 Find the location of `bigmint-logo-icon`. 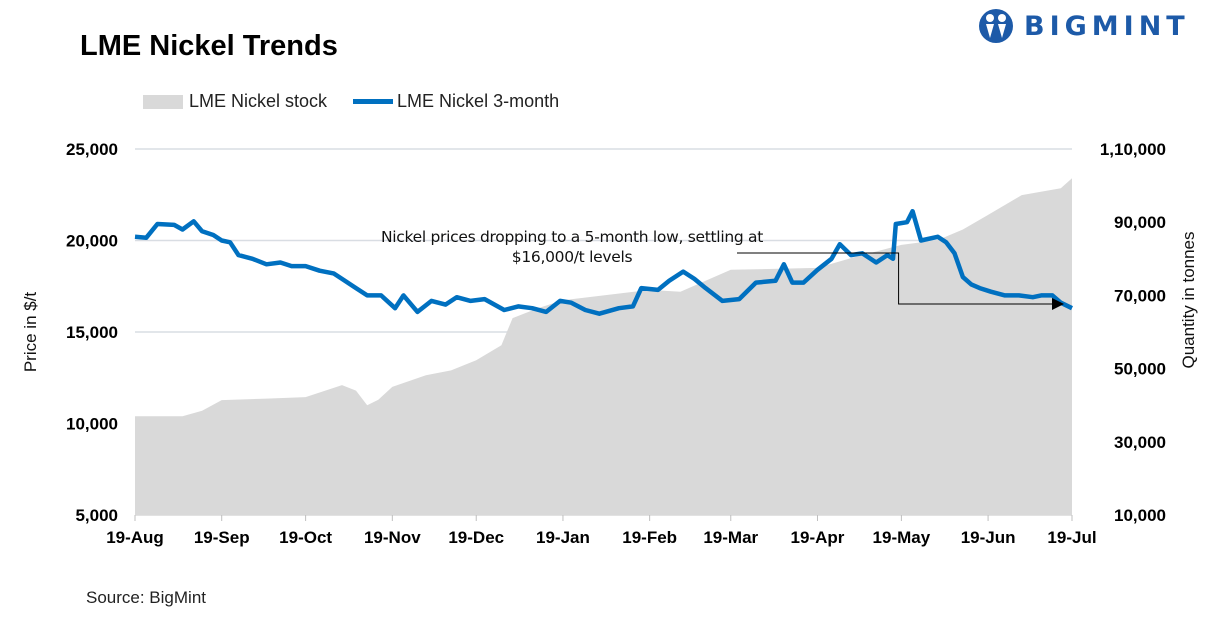

bigmint-logo-icon is located at coordinates (996, 26).